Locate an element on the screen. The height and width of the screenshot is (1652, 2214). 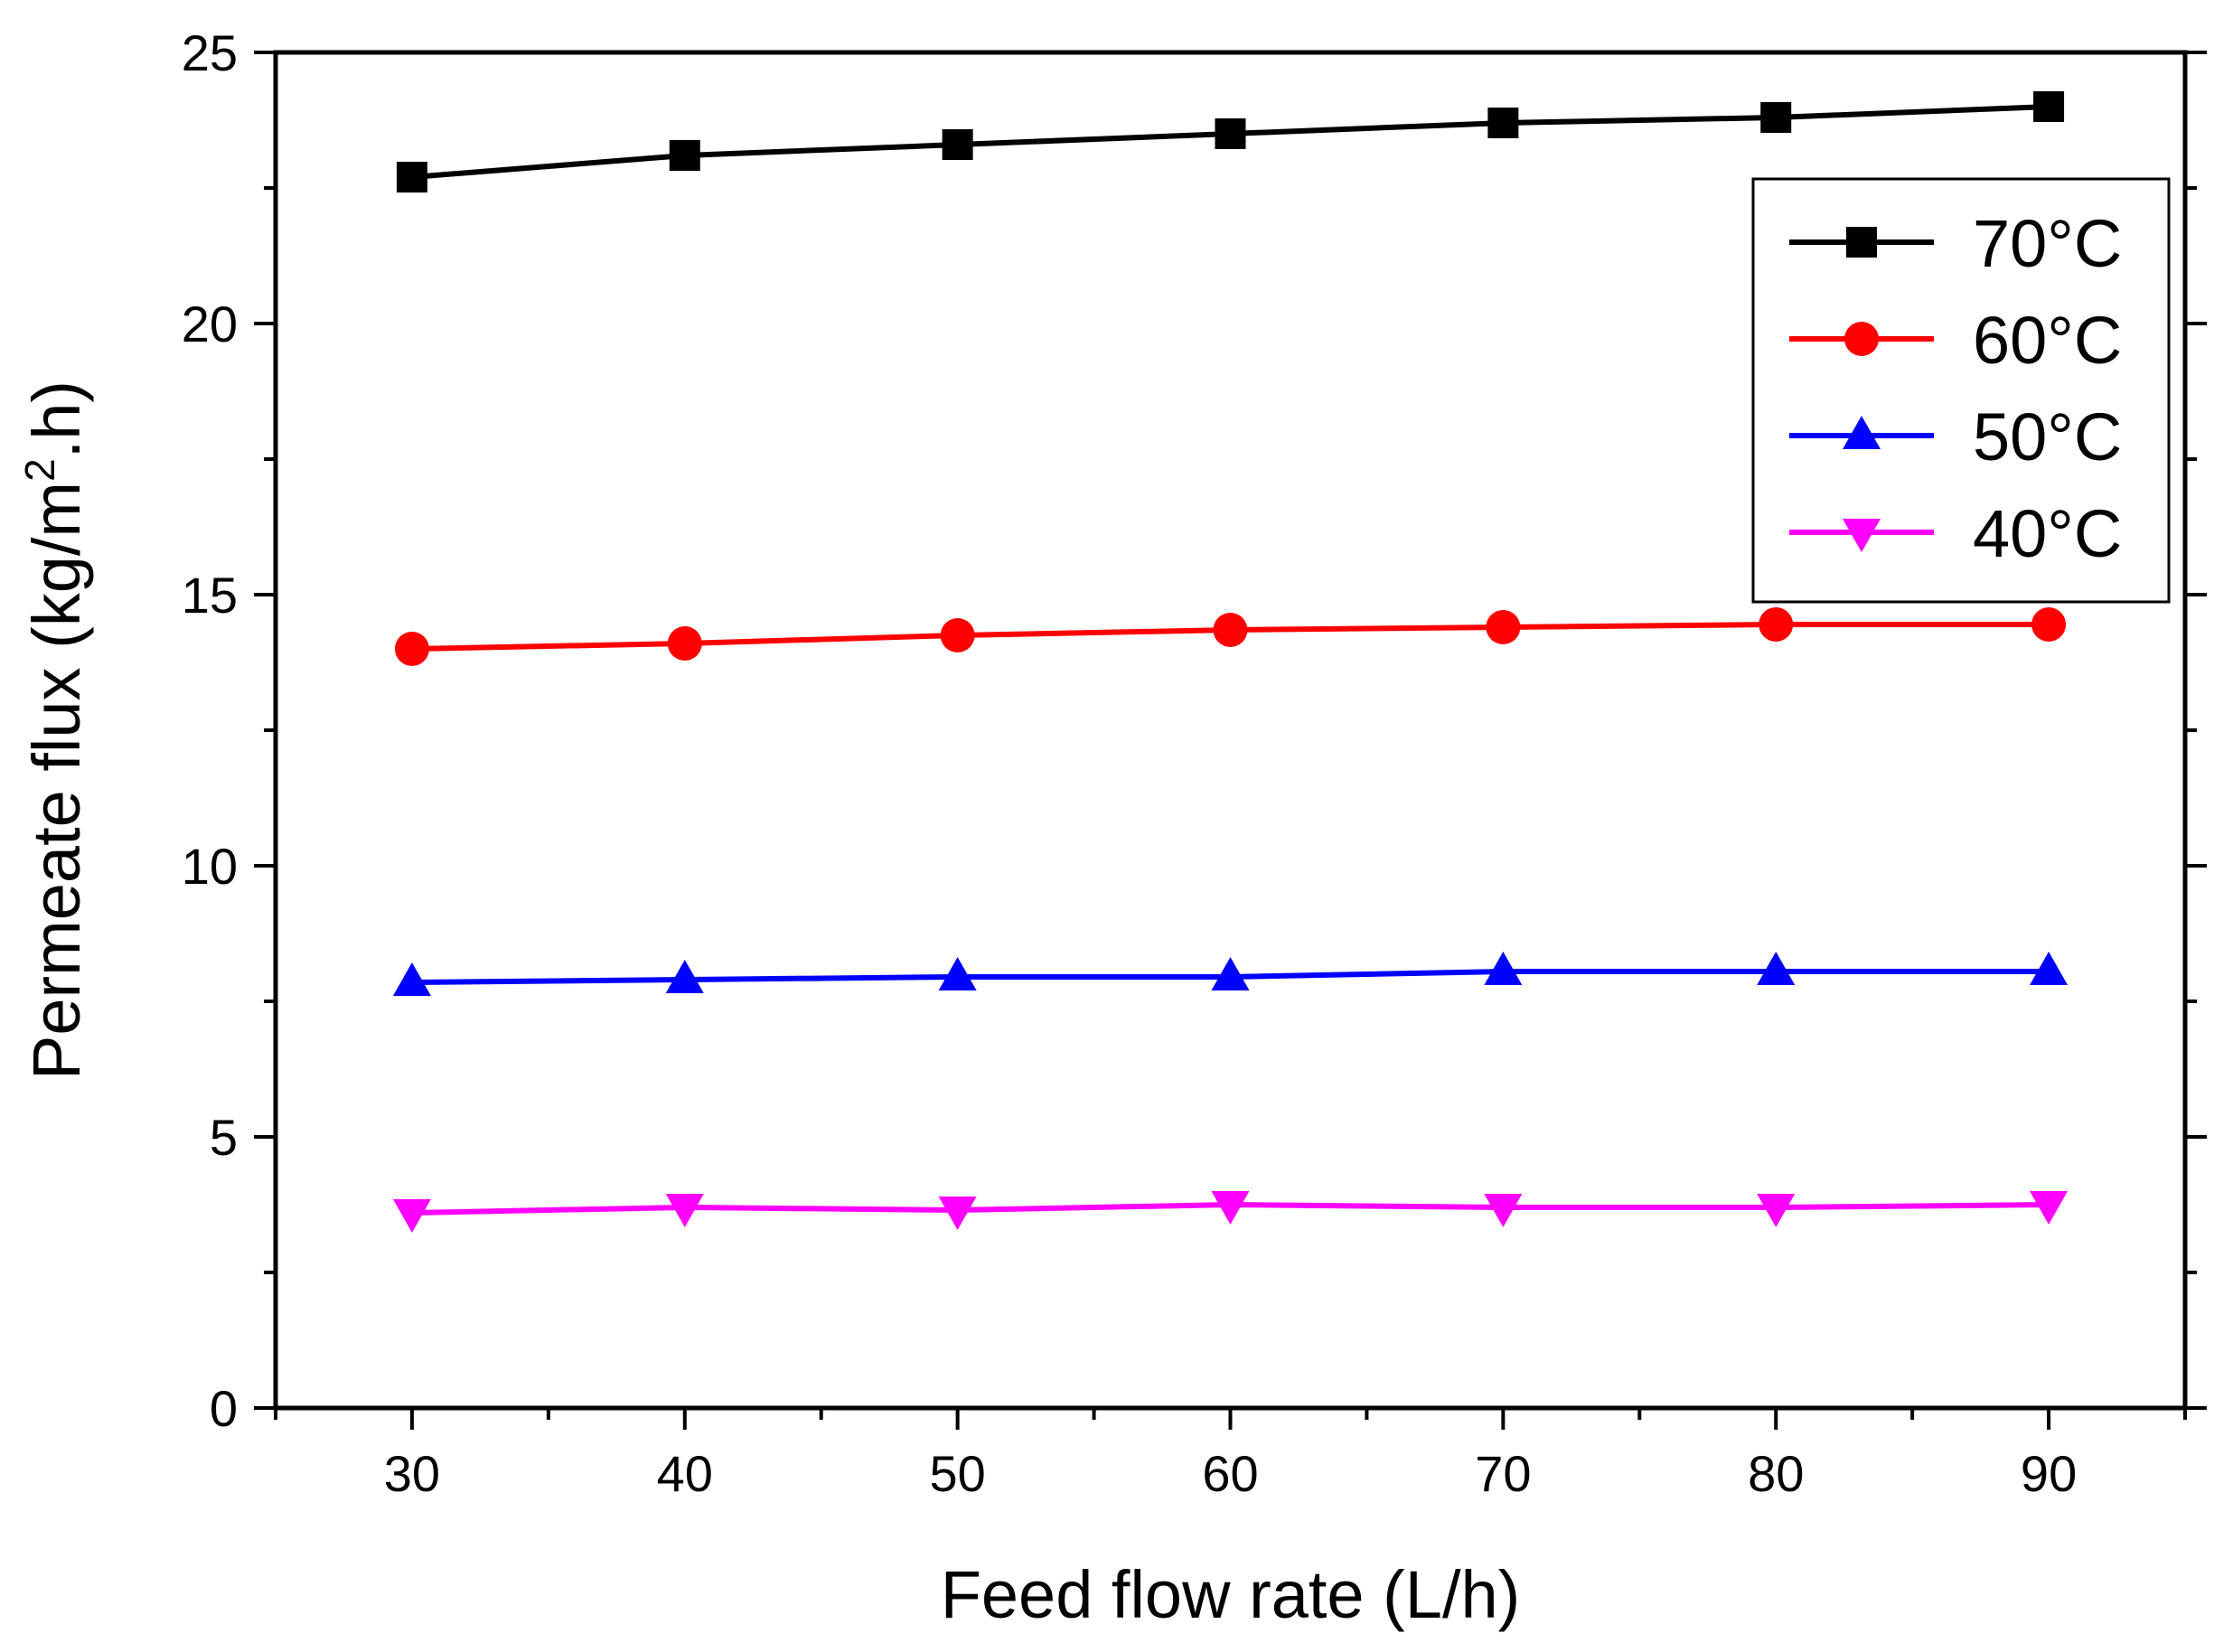
legend-entry: 70°C is located at coordinates (1956, 243).